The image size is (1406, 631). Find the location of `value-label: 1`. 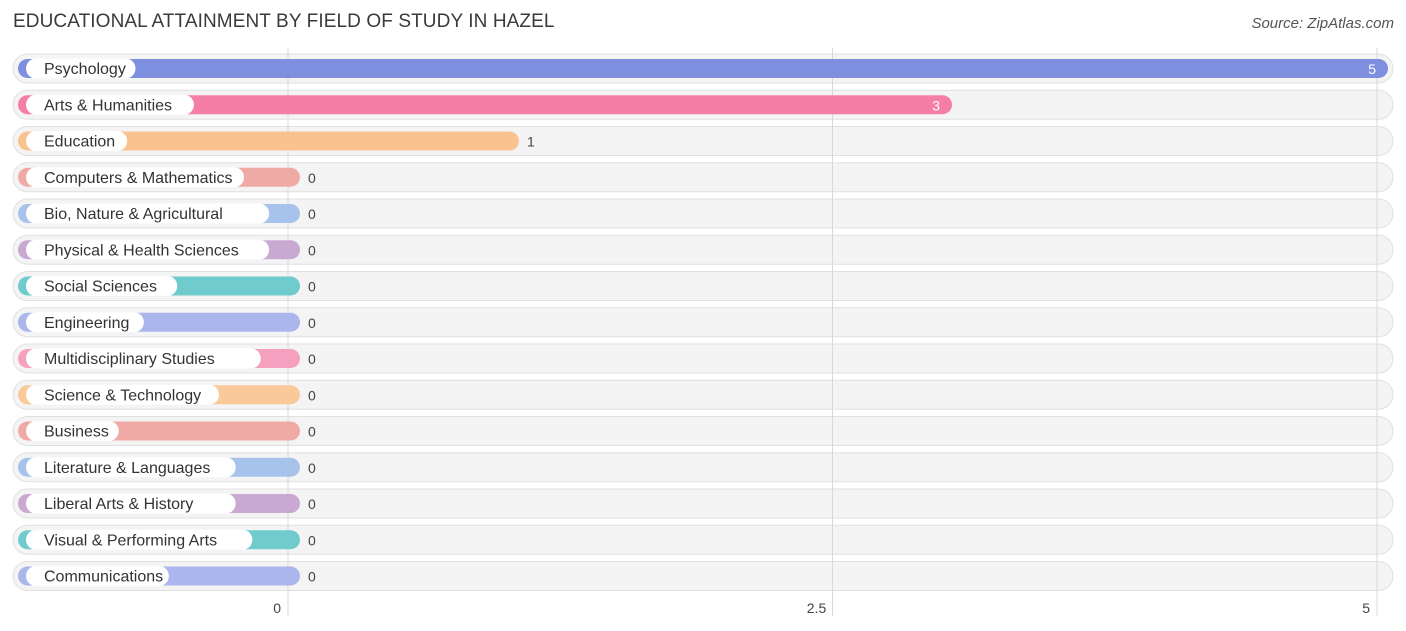

value-label: 1 is located at coordinates (531, 142).